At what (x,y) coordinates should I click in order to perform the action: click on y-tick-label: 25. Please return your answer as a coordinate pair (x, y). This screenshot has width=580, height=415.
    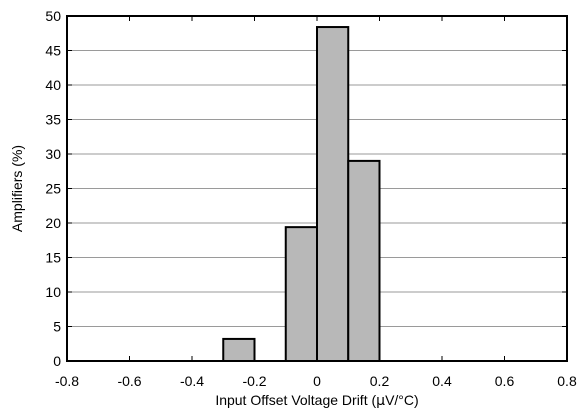
    Looking at the image, I should click on (53, 189).